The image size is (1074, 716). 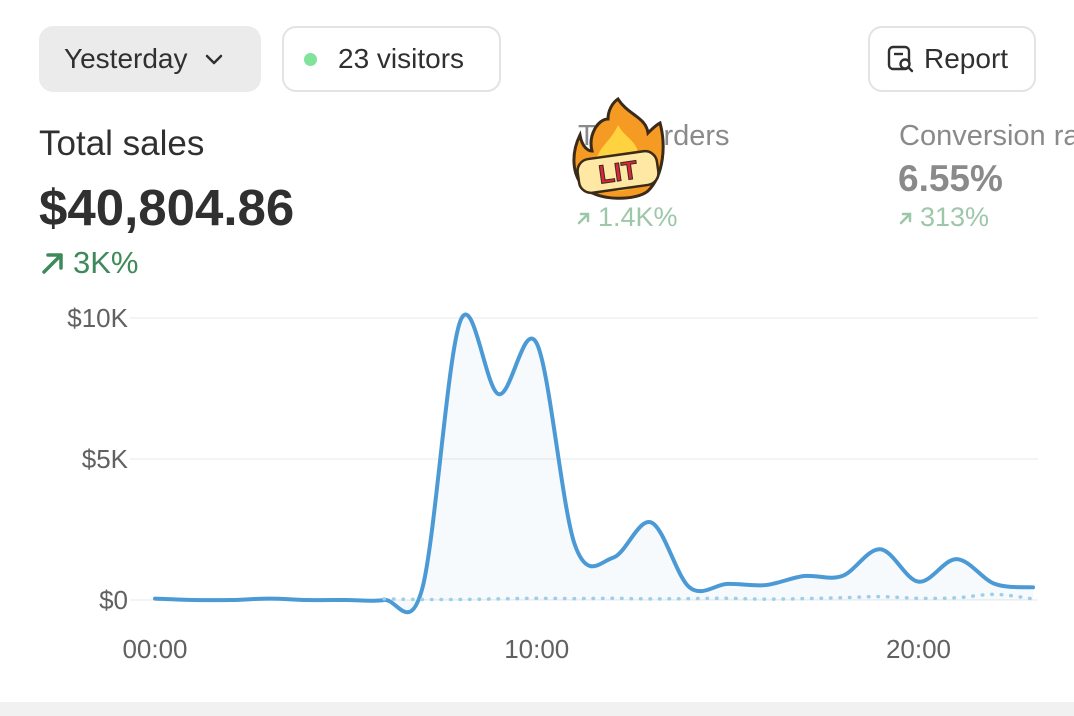 What do you see at coordinates (955, 217) in the screenshot?
I see `change-text: 313%` at bounding box center [955, 217].